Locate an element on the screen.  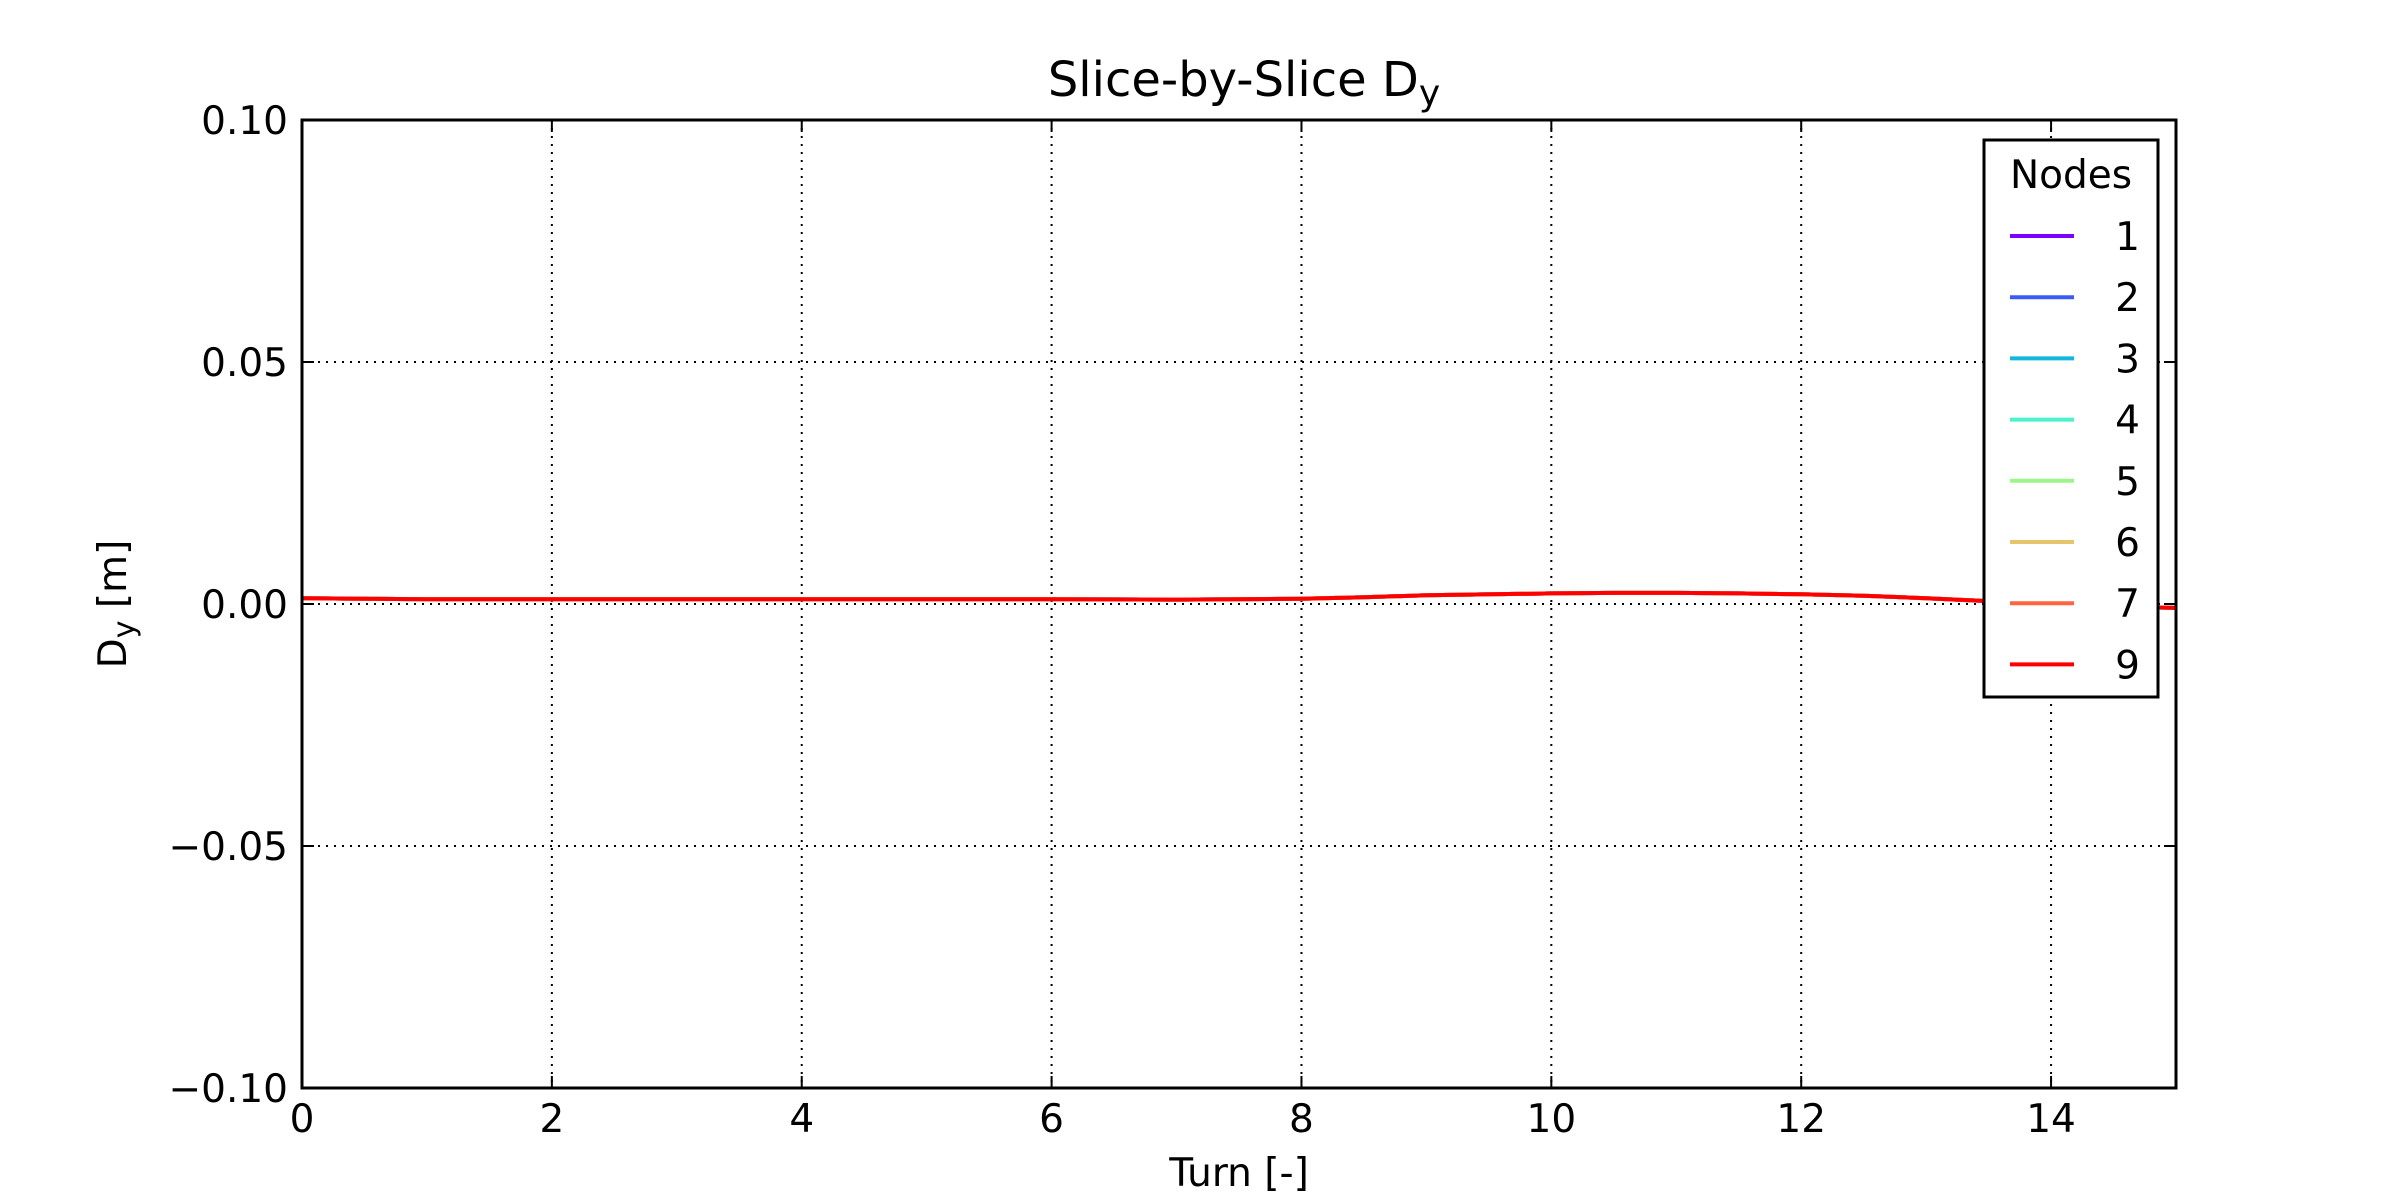
x-tick-labels: 0 2 4 6 8 10 12 14 is located at coordinates (1183, 1119).